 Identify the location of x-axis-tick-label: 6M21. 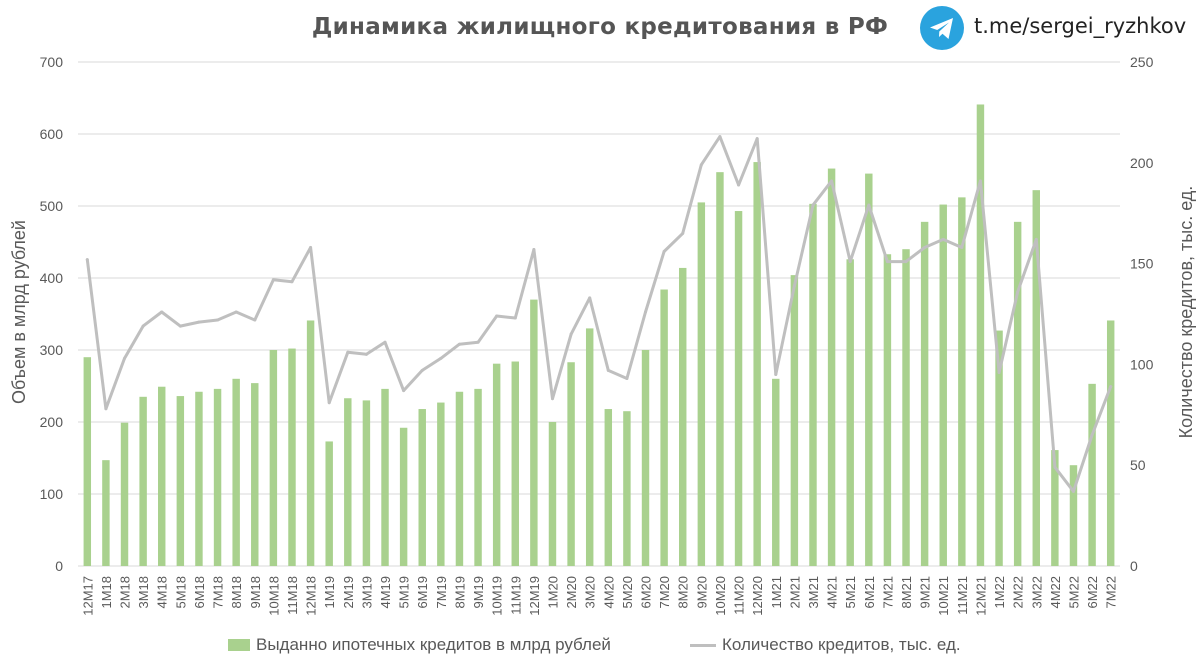
(869, 592).